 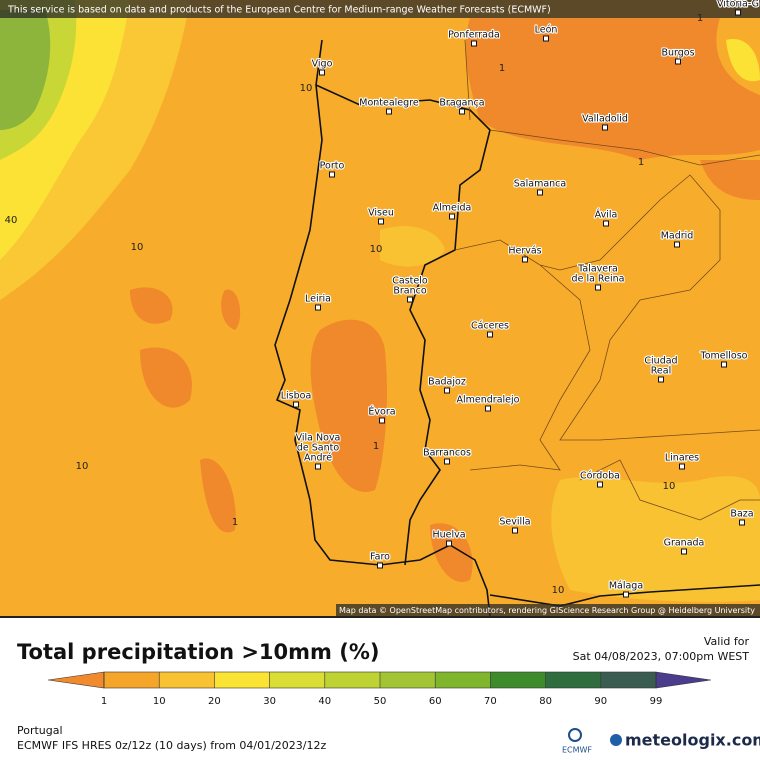 I want to click on city-name: André, so click(x=318, y=458).